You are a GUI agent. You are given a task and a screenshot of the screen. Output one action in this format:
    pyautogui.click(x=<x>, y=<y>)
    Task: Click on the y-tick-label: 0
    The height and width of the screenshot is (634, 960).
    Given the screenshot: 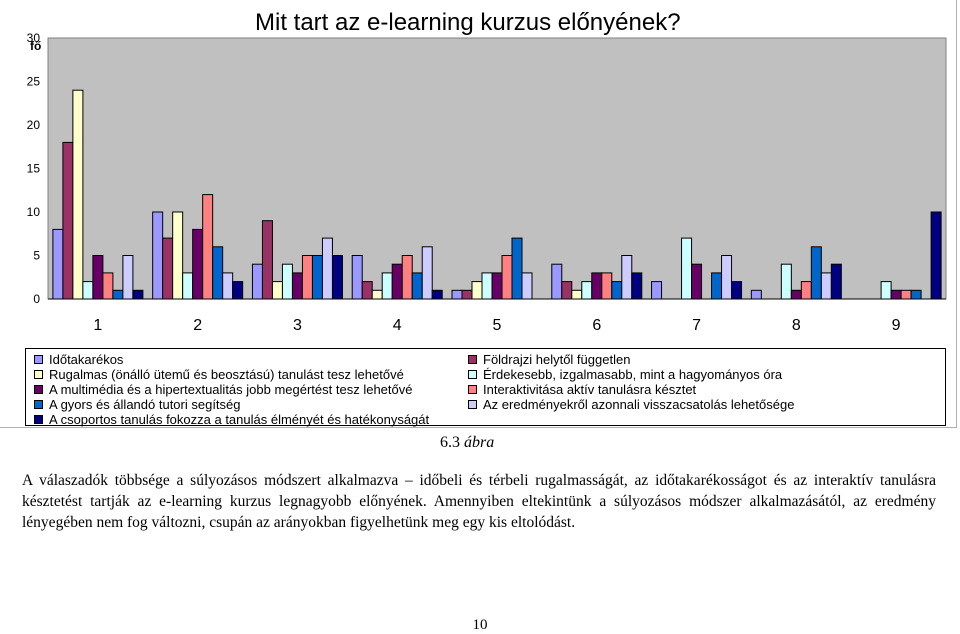 What is the action you would take?
    pyautogui.click(x=36, y=299)
    